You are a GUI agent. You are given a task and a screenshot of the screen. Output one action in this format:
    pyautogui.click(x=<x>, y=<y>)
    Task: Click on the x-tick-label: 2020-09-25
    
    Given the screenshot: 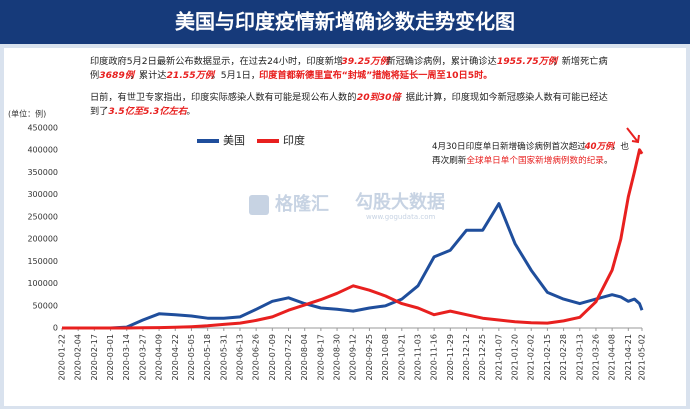 What is the action you would take?
    pyautogui.click(x=369, y=357)
    